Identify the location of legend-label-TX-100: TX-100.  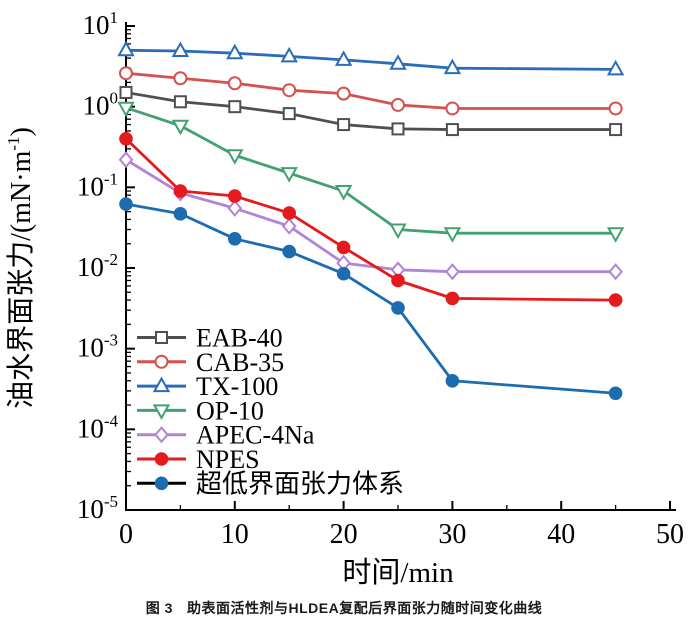
(237, 386).